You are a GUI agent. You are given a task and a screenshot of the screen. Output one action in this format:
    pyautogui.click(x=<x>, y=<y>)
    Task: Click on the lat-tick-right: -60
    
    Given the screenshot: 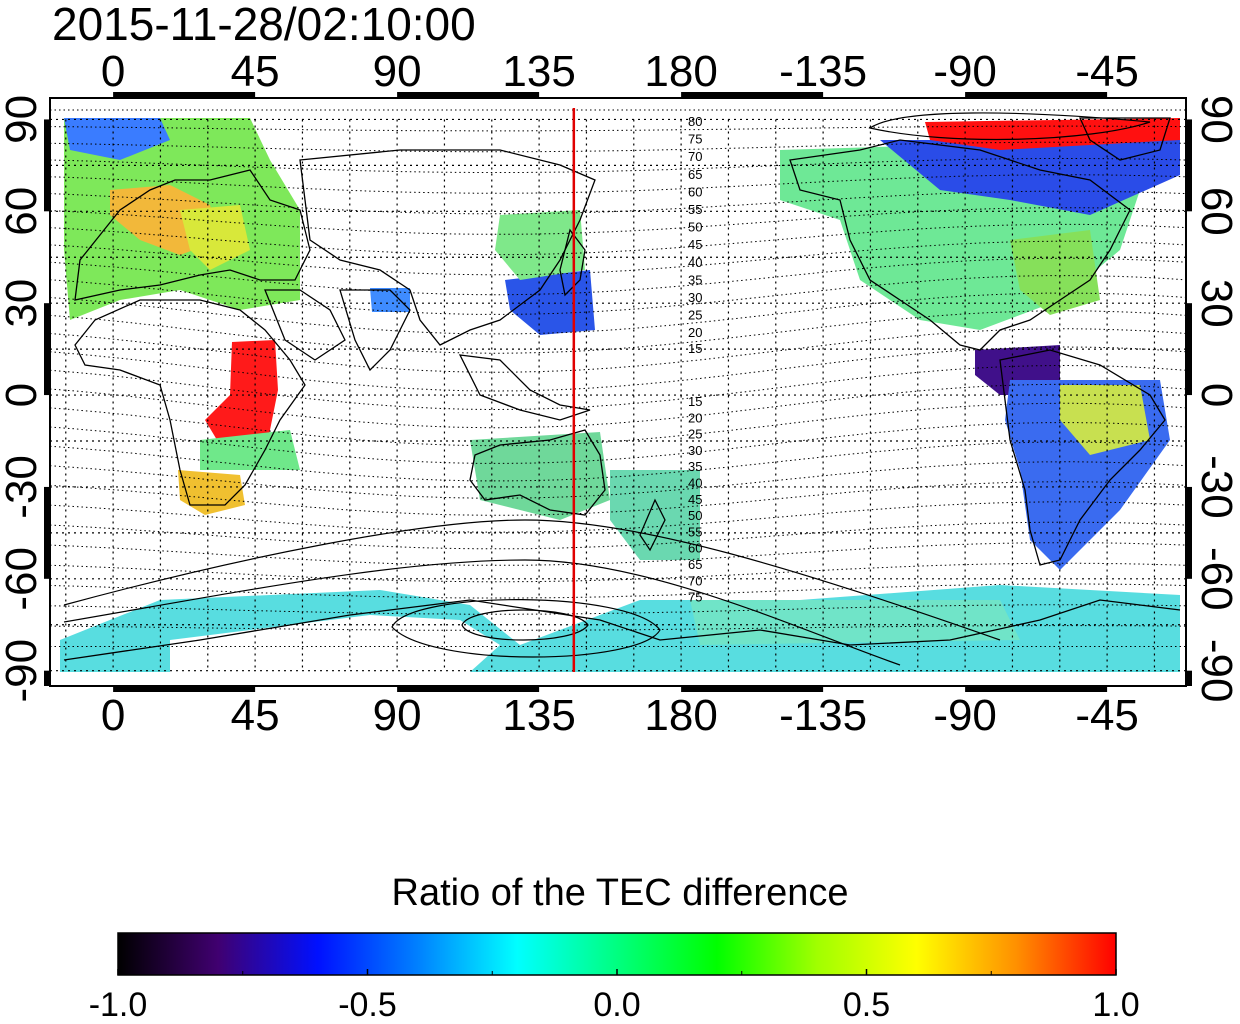 What is the action you would take?
    pyautogui.click(x=1216, y=579)
    